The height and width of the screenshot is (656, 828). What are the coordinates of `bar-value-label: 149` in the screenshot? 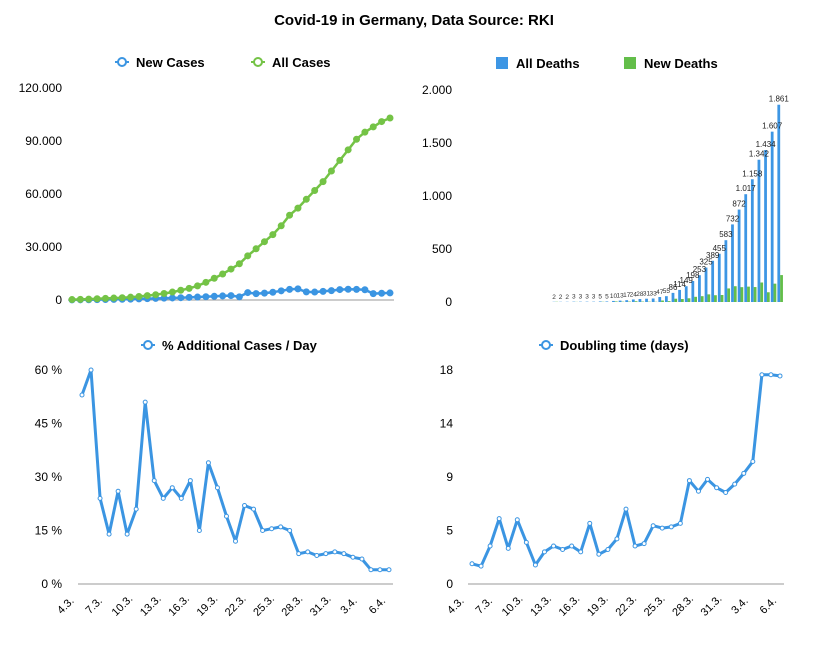 It's located at (687, 280).